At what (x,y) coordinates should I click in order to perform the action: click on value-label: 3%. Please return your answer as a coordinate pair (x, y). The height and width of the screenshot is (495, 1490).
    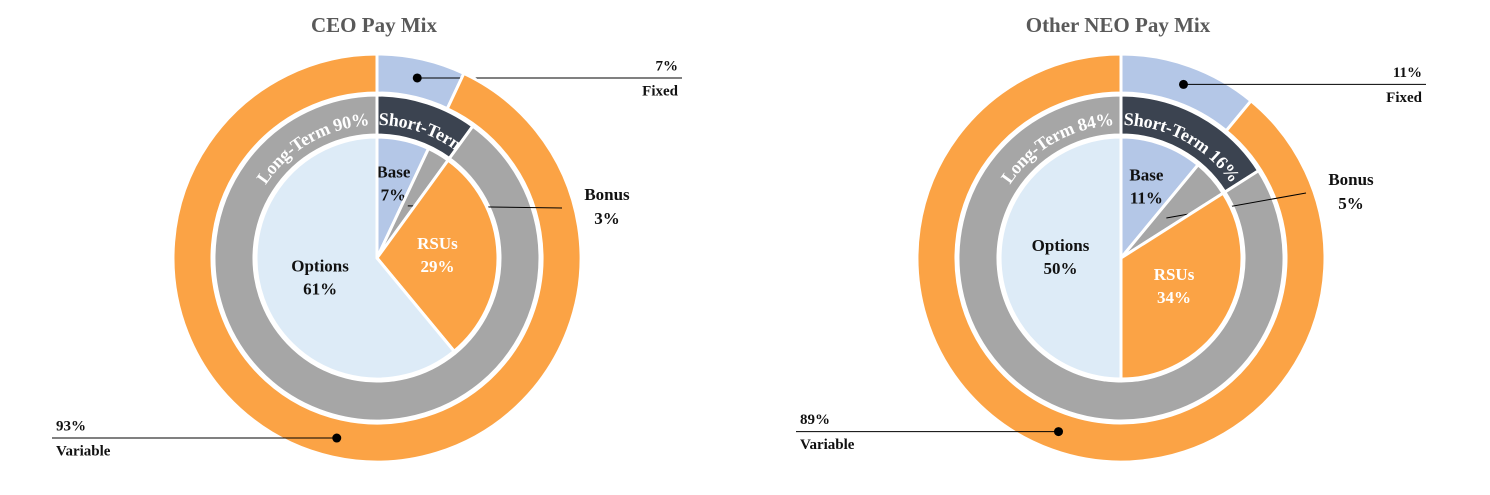
    Looking at the image, I should click on (607, 218).